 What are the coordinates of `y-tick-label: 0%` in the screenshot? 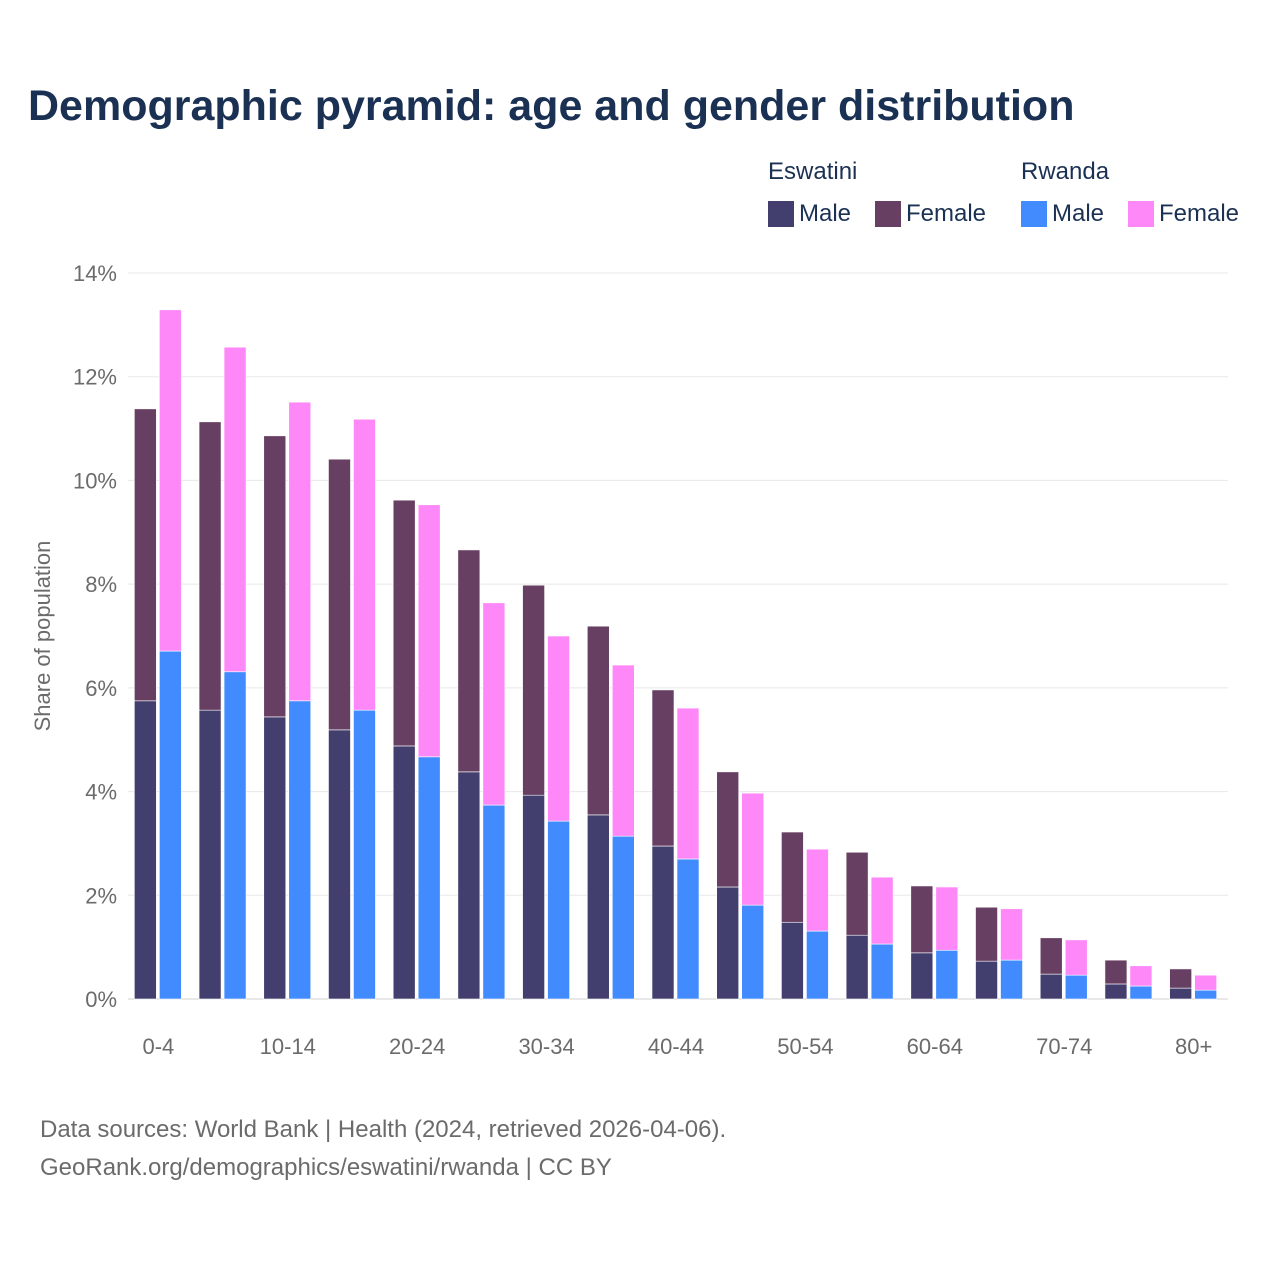 It's located at (101, 999).